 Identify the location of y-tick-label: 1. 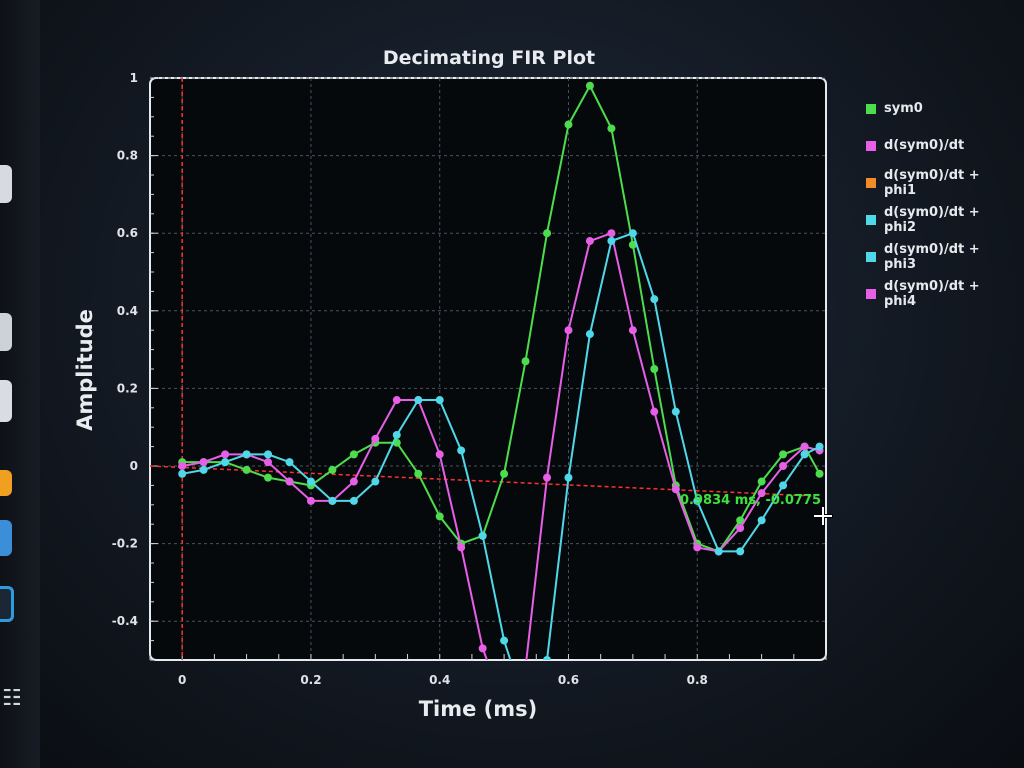
(134, 78).